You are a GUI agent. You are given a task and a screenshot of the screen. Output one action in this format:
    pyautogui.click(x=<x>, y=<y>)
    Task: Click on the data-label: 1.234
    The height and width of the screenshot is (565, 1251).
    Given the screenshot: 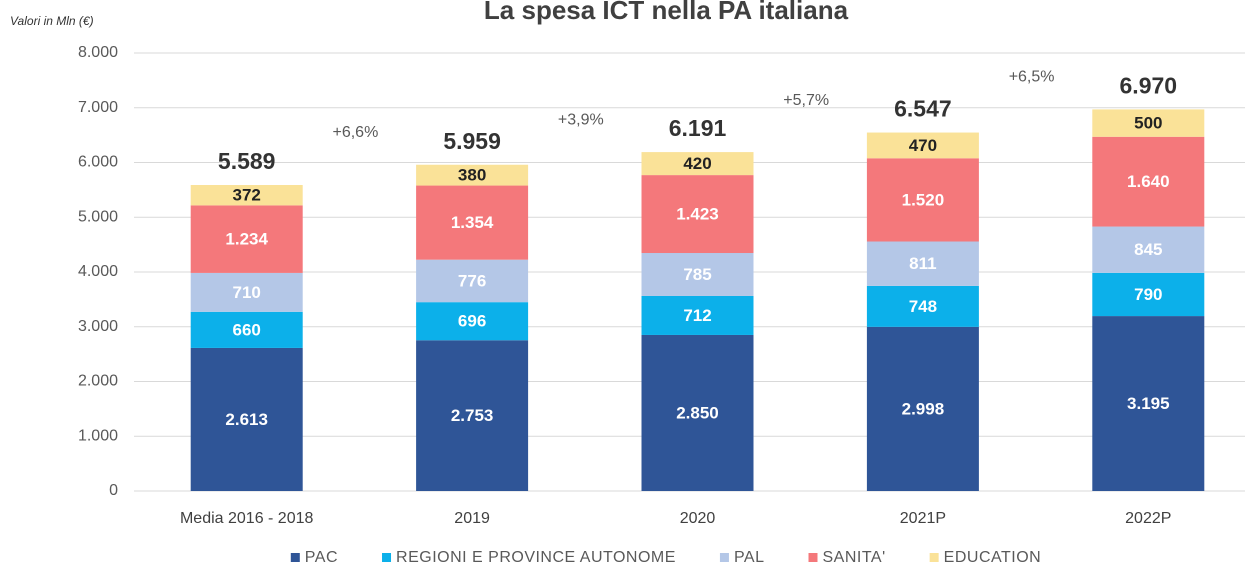 What is the action you would take?
    pyautogui.click(x=246, y=239)
    